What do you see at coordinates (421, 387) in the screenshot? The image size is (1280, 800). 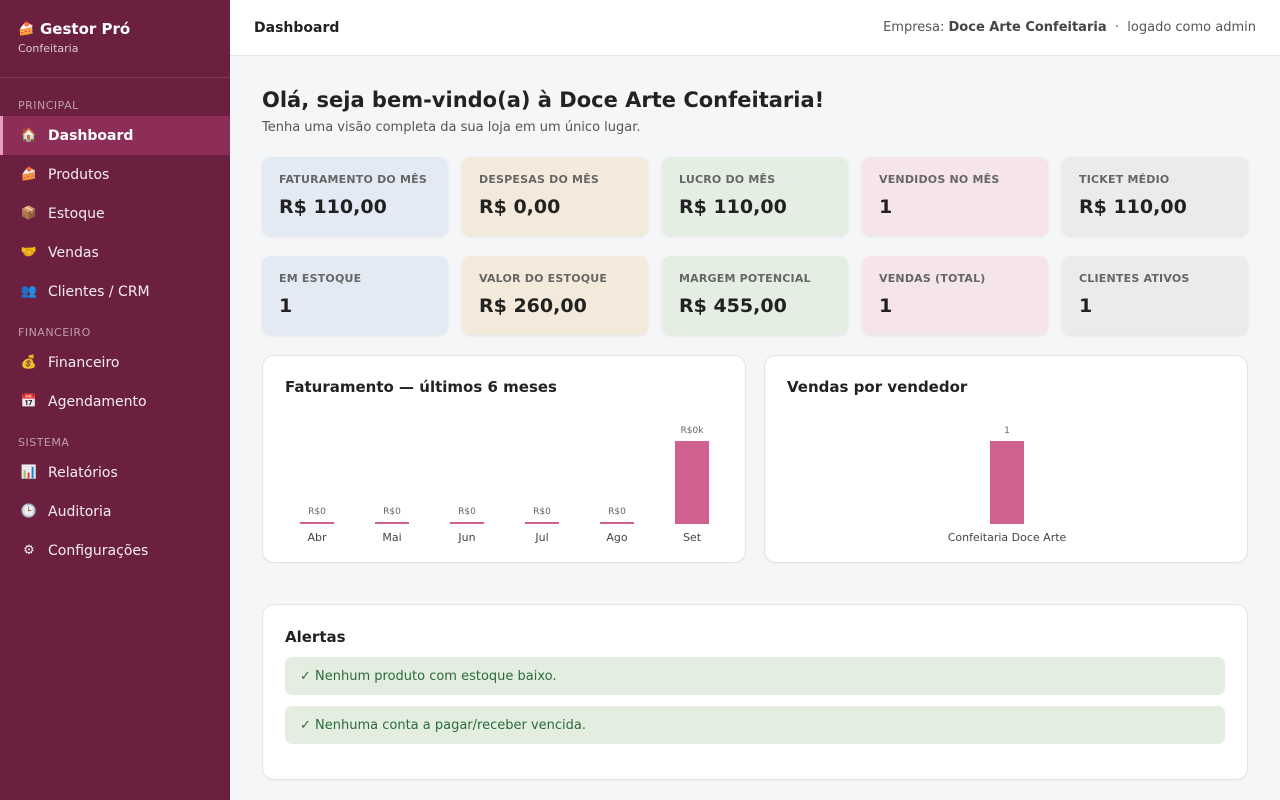 I see `revenue-chart-title: Faturamento — últimos 6 meses` at bounding box center [421, 387].